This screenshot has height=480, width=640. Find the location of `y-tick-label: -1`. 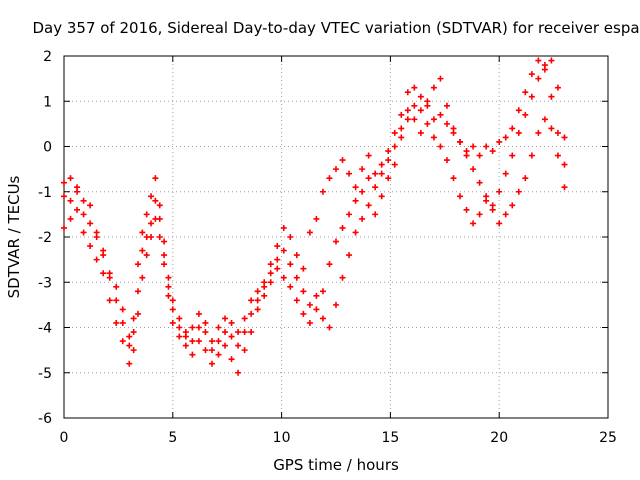

y-tick-label: -1 is located at coordinates (45, 193).